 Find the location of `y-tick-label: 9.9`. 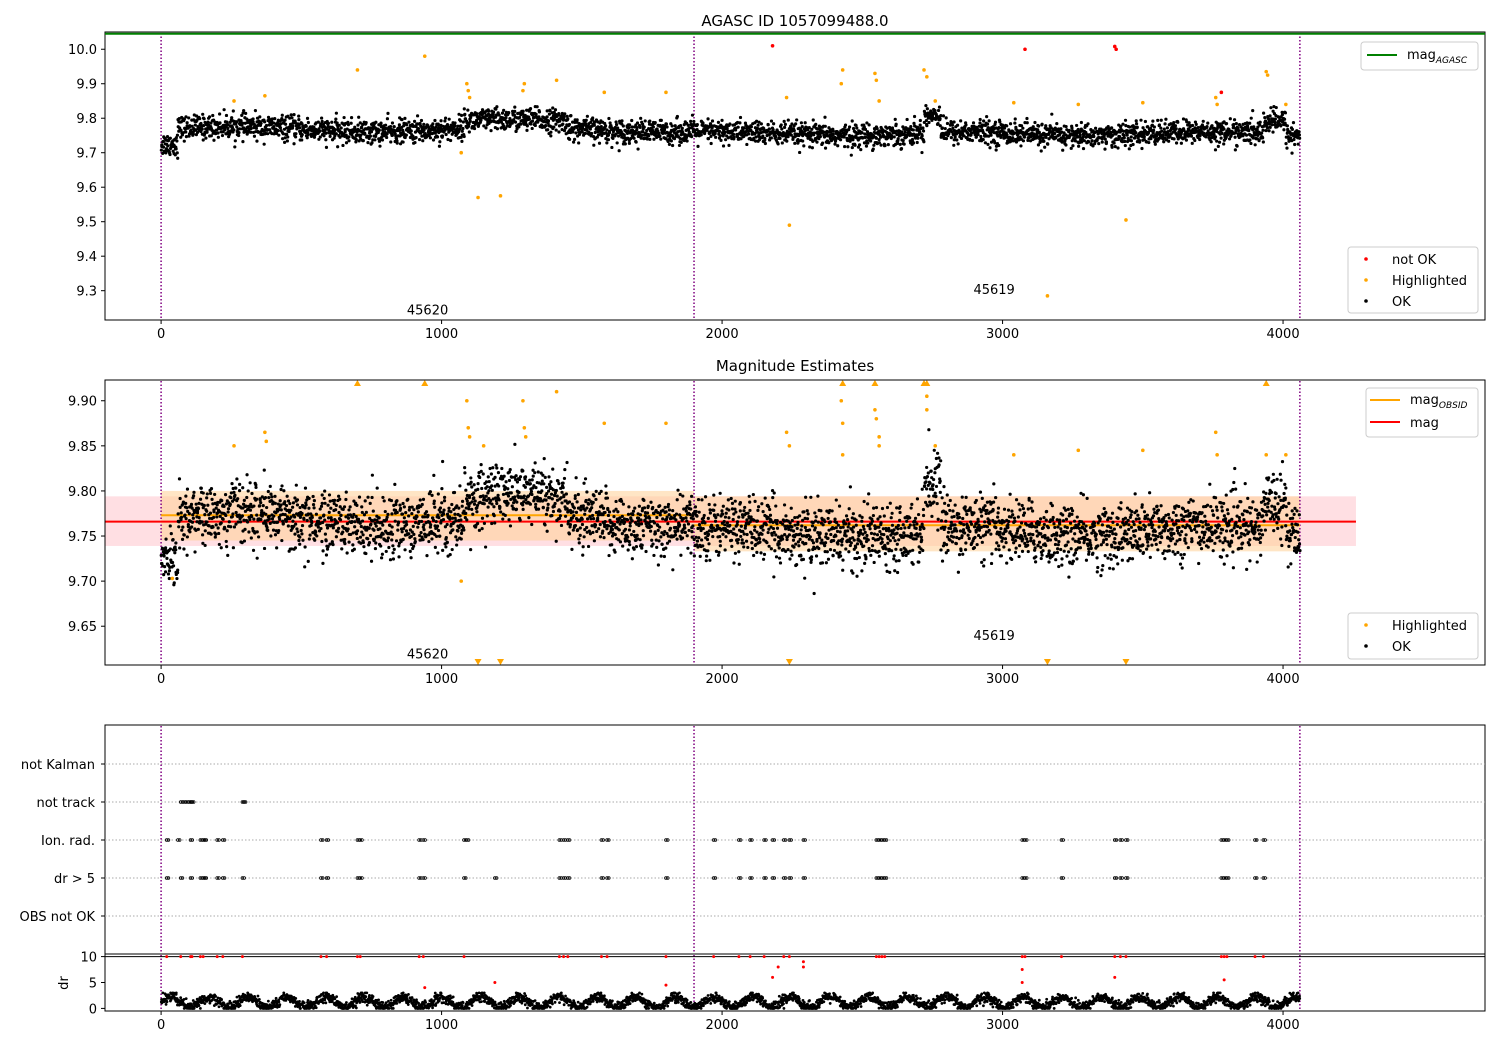

y-tick-label: 9.9 is located at coordinates (86, 85).